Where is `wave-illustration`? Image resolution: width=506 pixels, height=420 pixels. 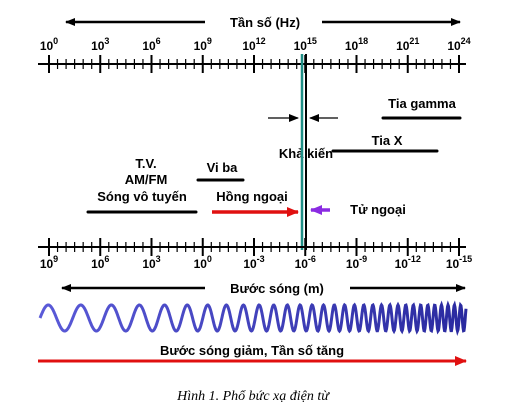 wave-illustration is located at coordinates (253, 318).